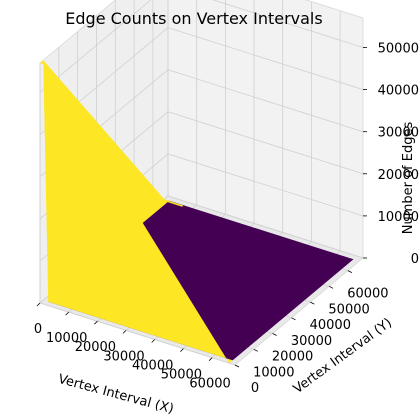 The width and height of the screenshot is (420, 420). Describe the element at coordinates (398, 217) in the screenshot. I see `z-tick-label: 10000` at that location.